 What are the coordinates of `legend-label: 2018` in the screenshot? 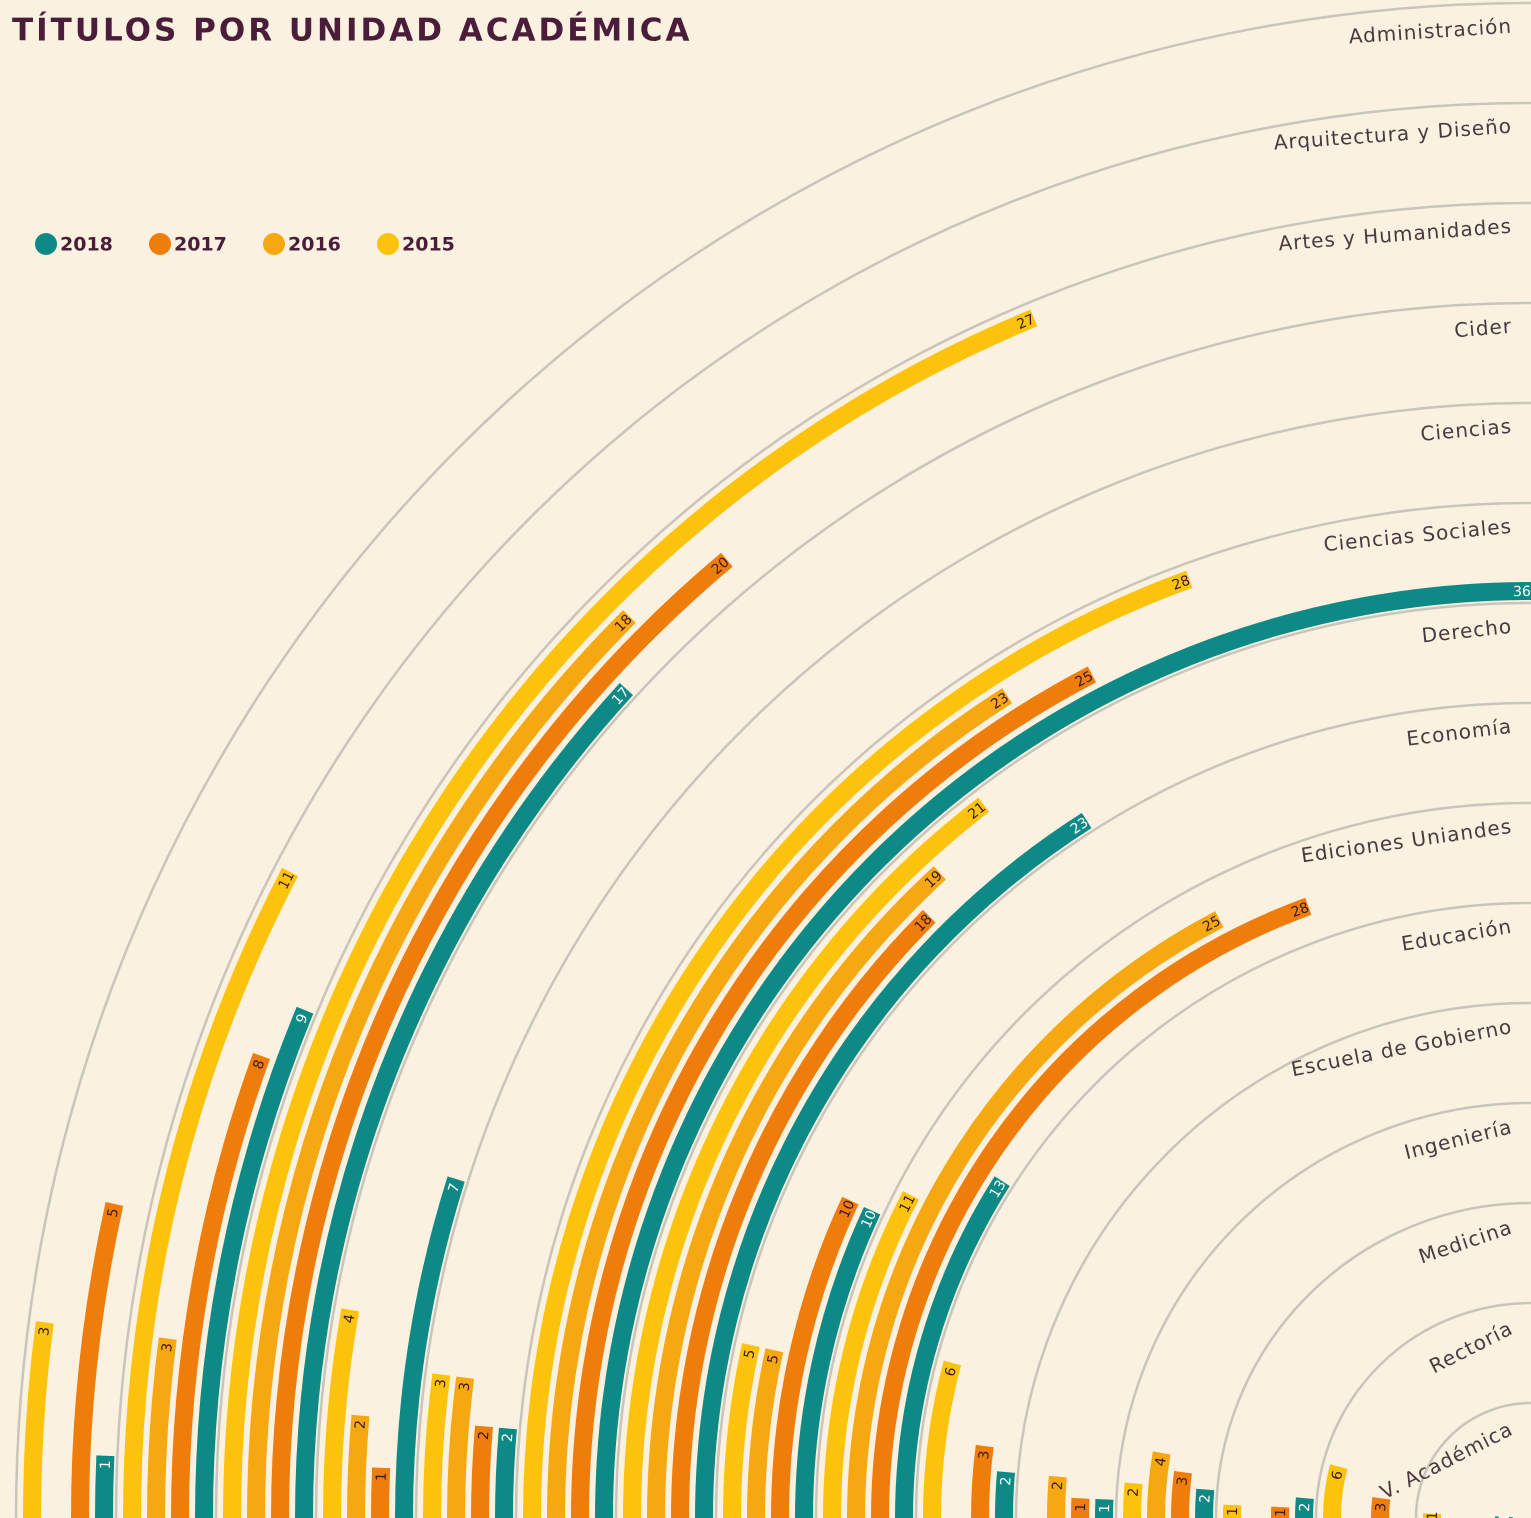 It's located at (86, 245).